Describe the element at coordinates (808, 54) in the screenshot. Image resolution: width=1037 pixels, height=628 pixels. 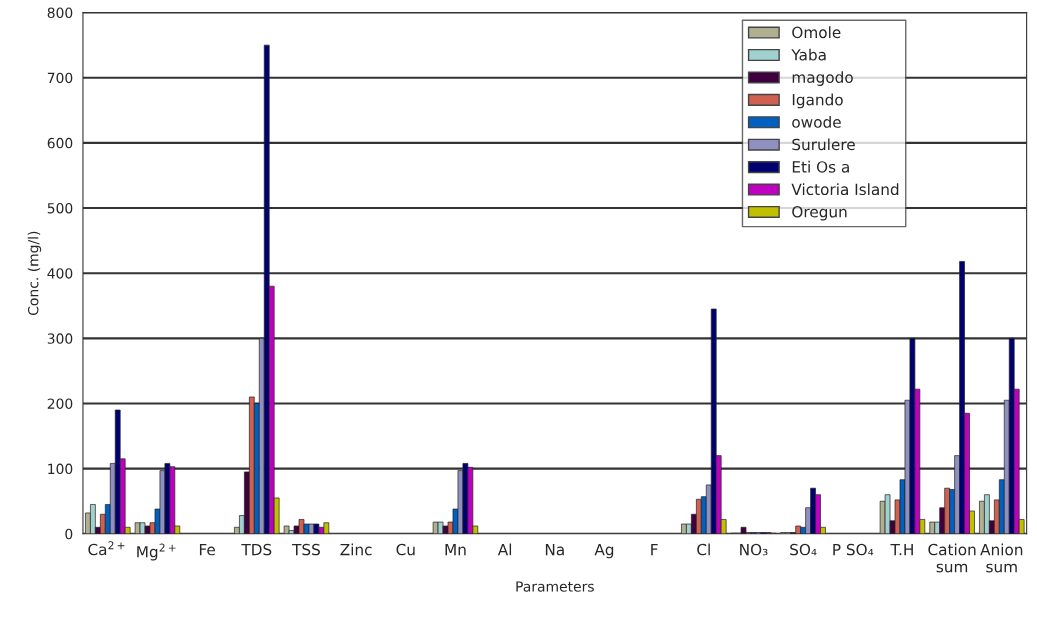
I see `legend-label: Yaba` at that location.